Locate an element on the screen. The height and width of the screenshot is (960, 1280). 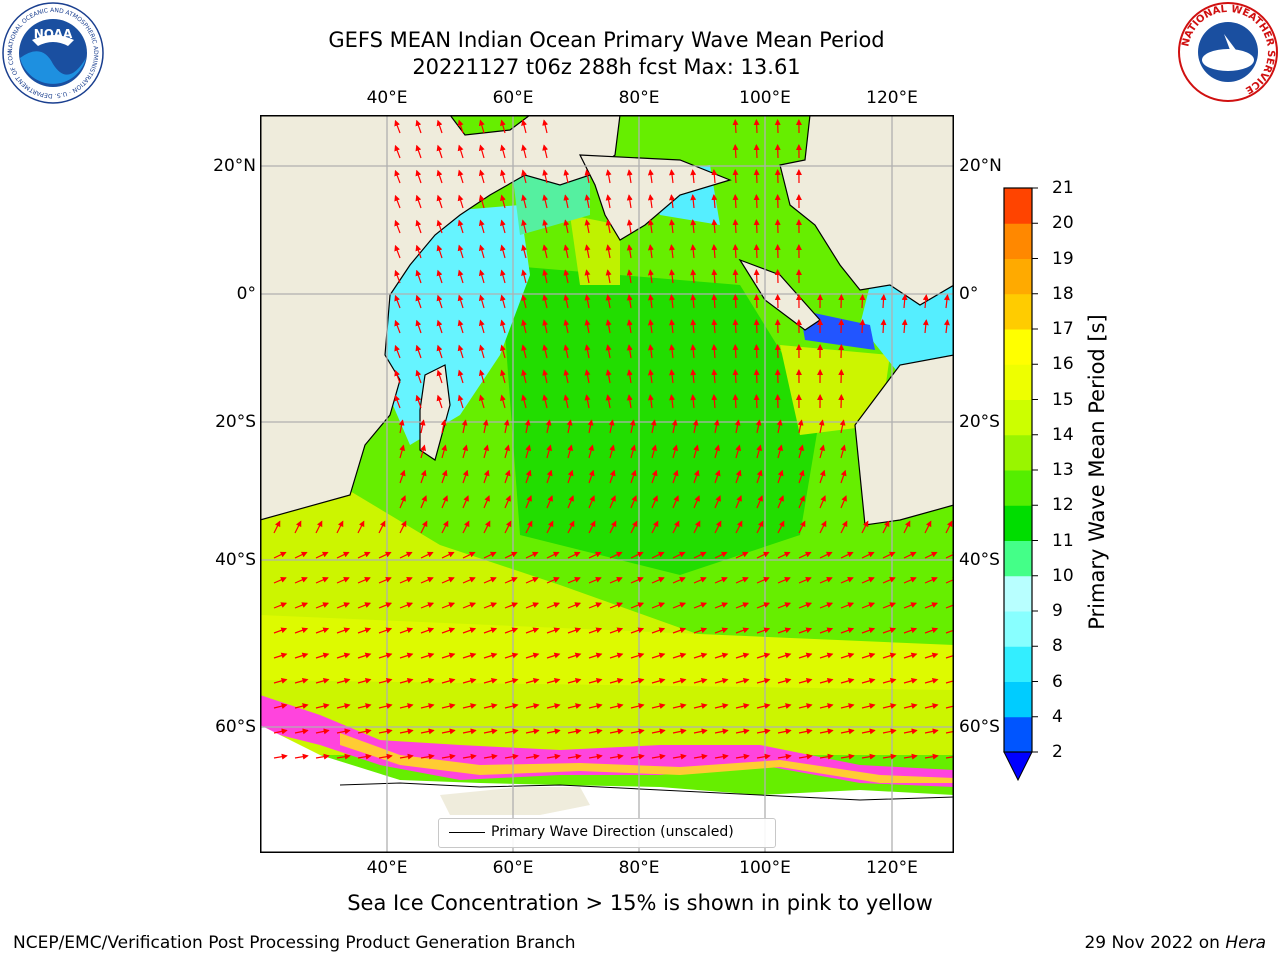
lat-label-right-0: 0° is located at coordinates (969, 294).